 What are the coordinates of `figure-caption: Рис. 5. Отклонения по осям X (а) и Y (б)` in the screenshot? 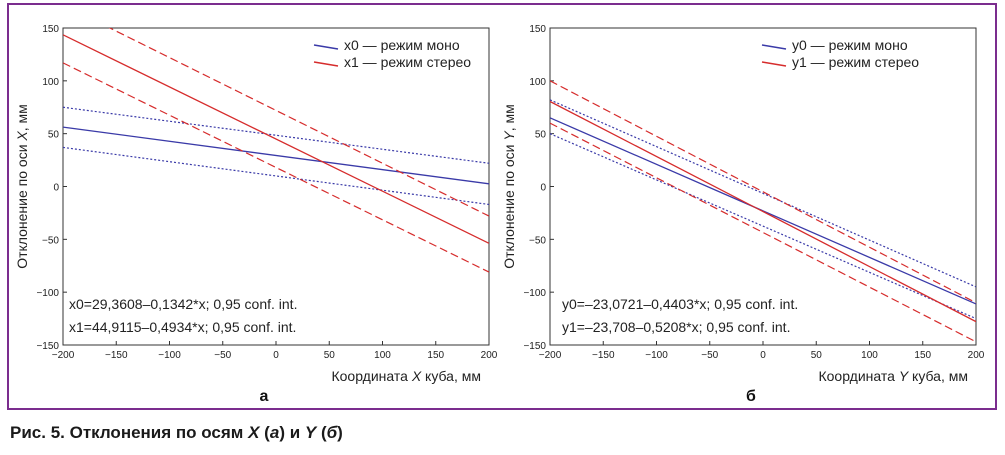 It's located at (176, 433).